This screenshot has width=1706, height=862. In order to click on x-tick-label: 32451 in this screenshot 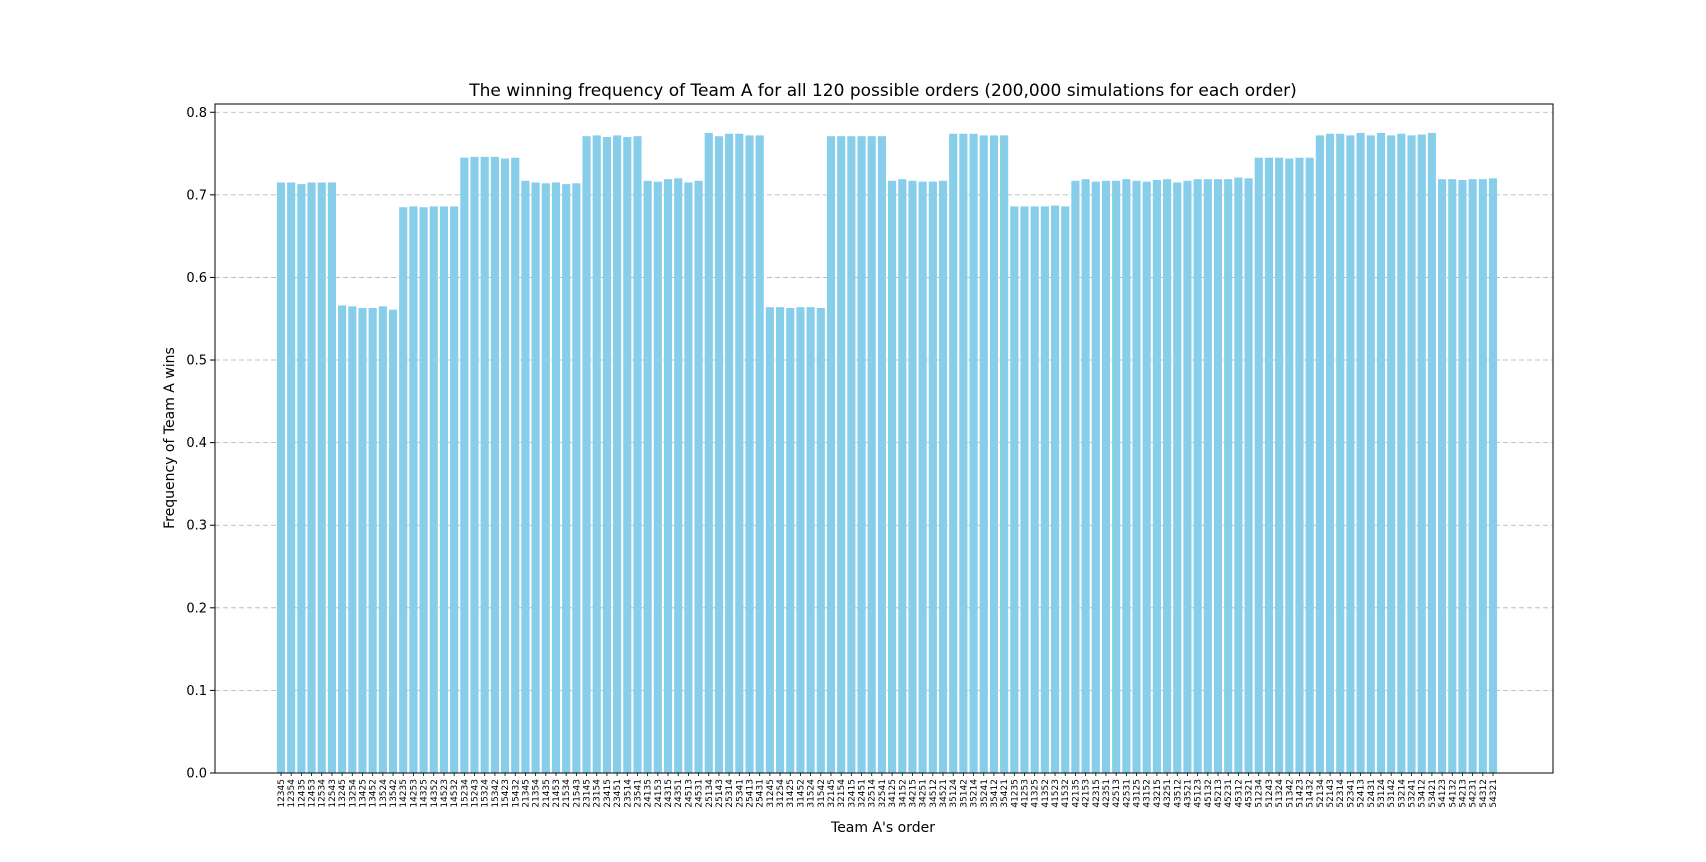, I will do `click(863, 793)`.